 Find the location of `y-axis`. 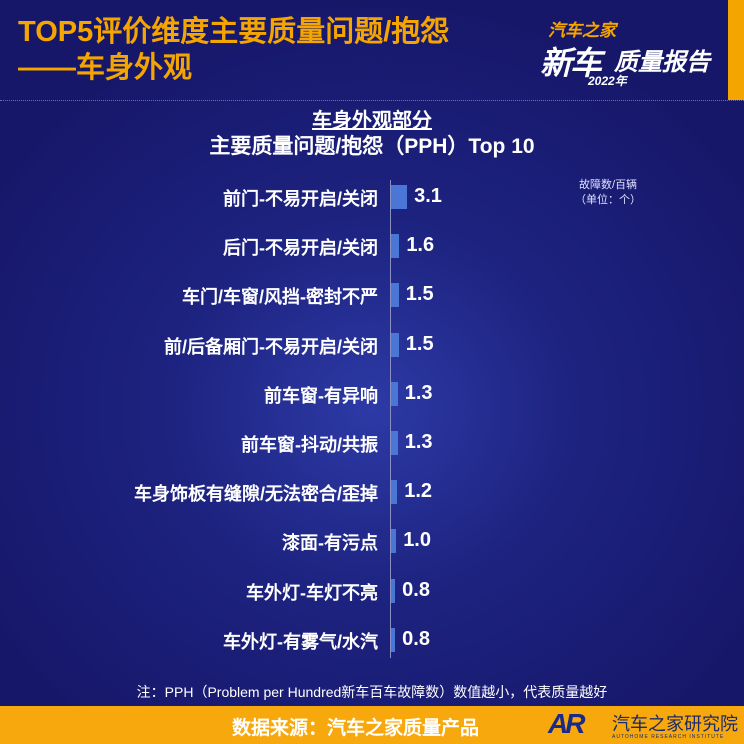

y-axis is located at coordinates (390, 419).